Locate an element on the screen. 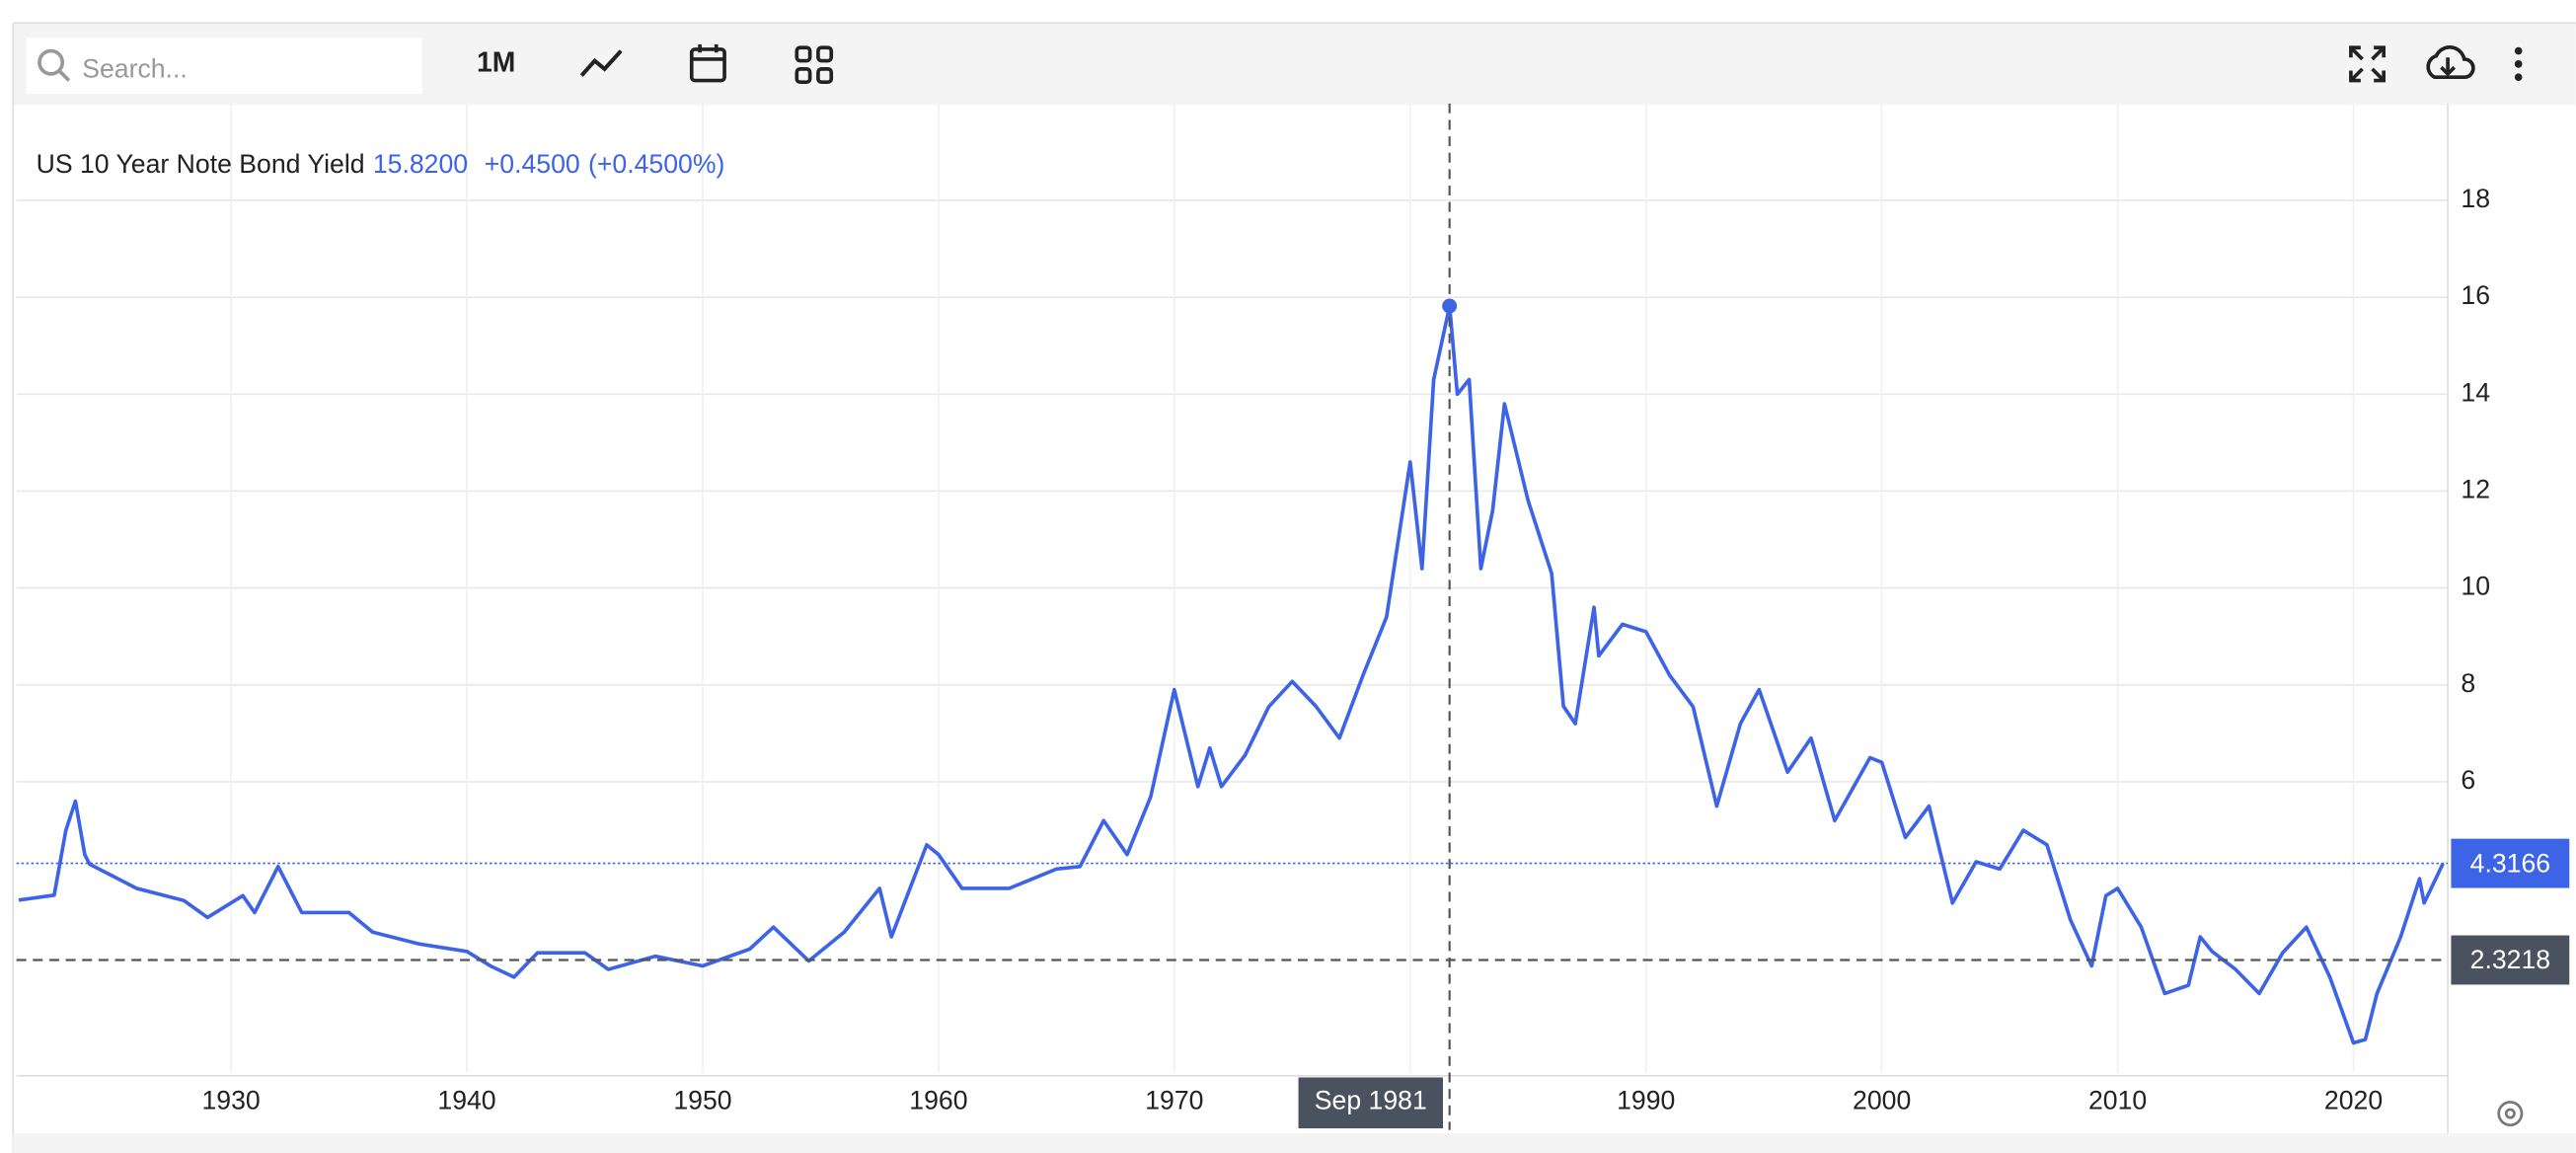  x-tick-label: 1990 is located at coordinates (1646, 1100).